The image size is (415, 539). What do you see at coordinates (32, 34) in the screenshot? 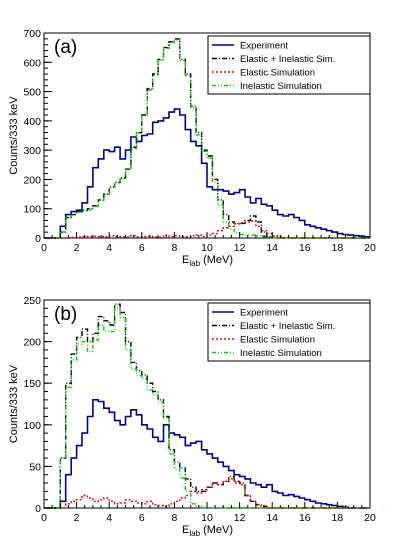
I see `y-tick-label: 700` at bounding box center [32, 34].